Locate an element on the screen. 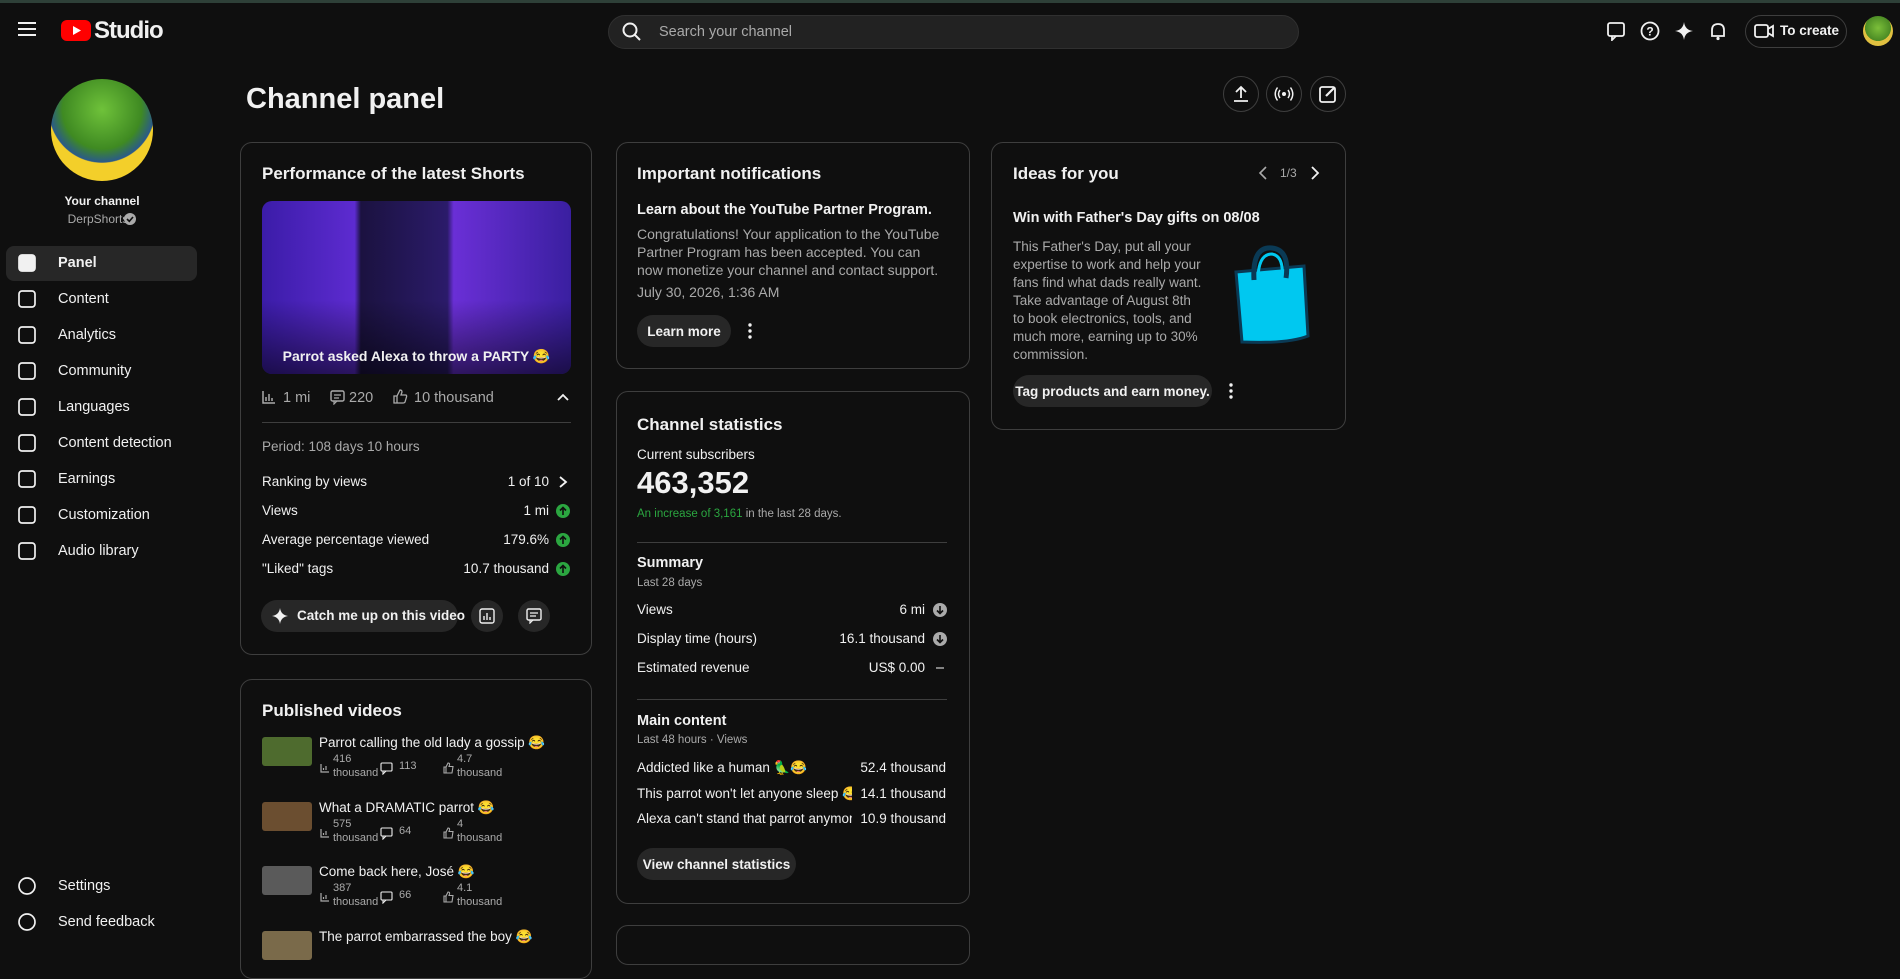 The height and width of the screenshot is (979, 1900). nav-item: Customization is located at coordinates (104, 515).